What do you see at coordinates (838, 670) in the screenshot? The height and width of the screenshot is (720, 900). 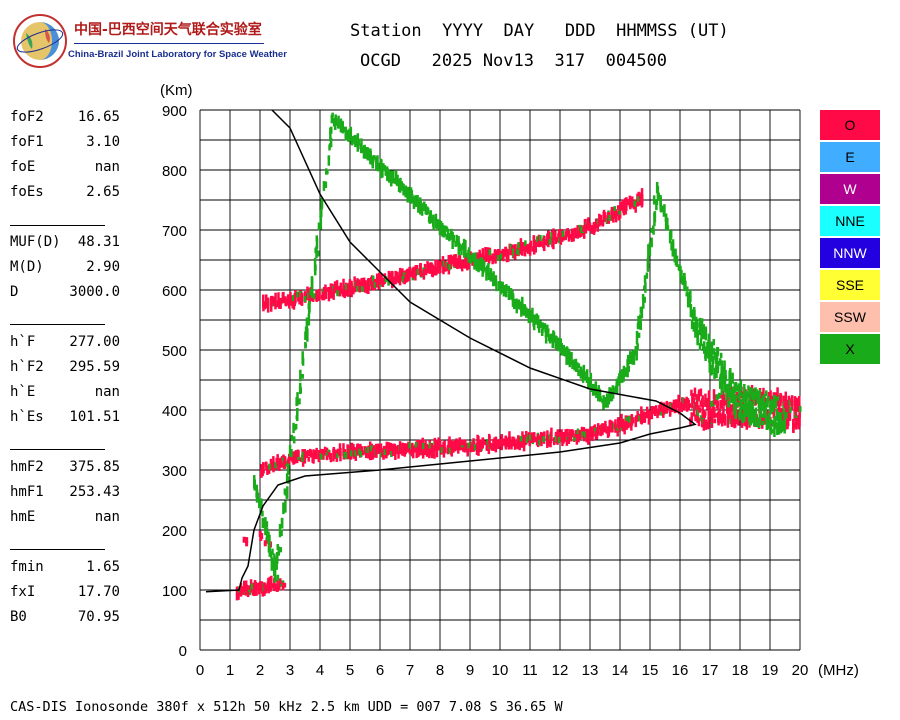 I see `x-axis-label: (MHz)` at bounding box center [838, 670].